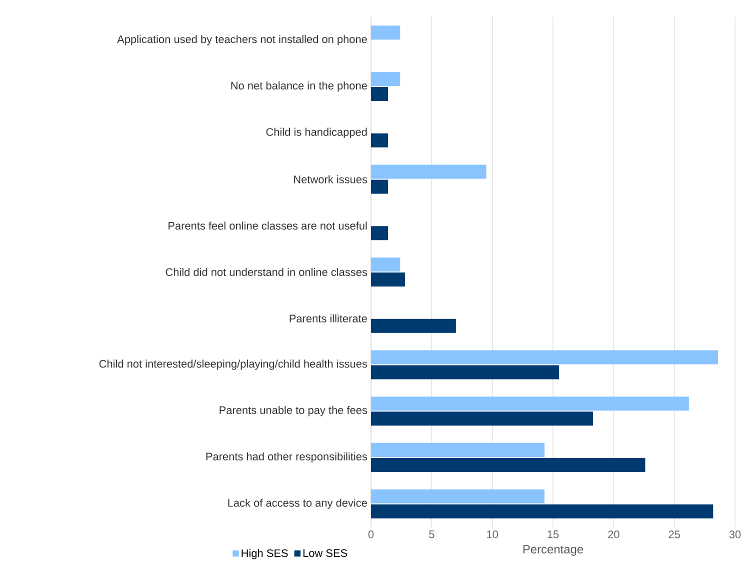 The width and height of the screenshot is (755, 584). I want to click on y-tick-label: Child not interested/sleeping/playing/child health issues, so click(233, 365).